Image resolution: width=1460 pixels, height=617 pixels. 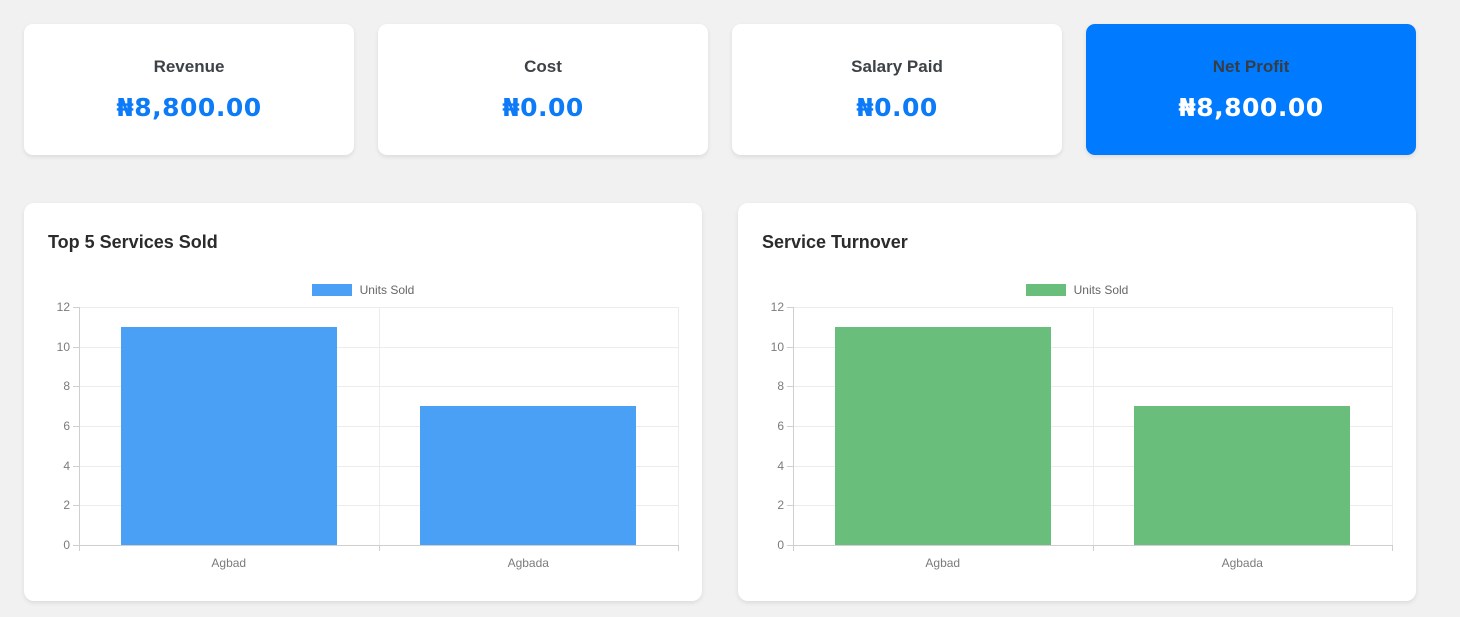 What do you see at coordinates (543, 66) in the screenshot?
I see `stat-card-label: Cost` at bounding box center [543, 66].